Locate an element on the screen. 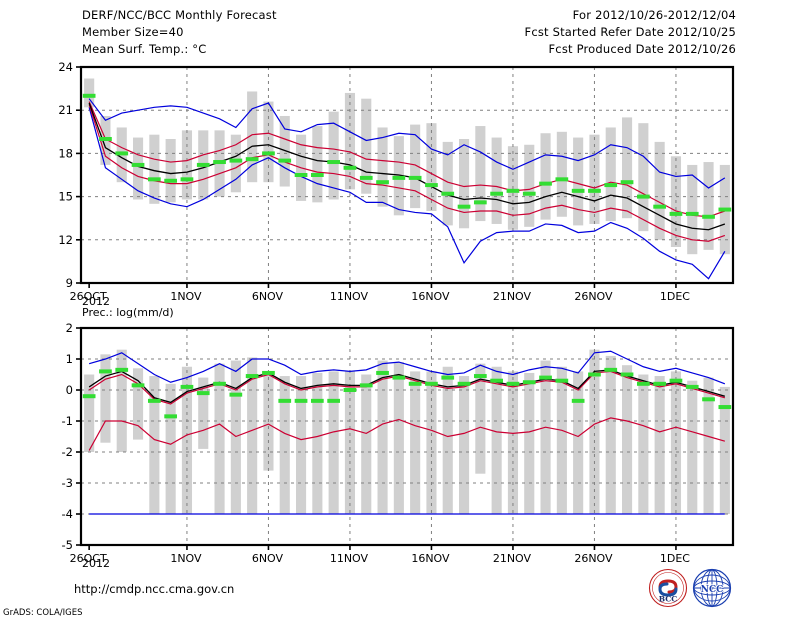 The height and width of the screenshot is (618, 800). bcc-logo: BCC is located at coordinates (668, 588).